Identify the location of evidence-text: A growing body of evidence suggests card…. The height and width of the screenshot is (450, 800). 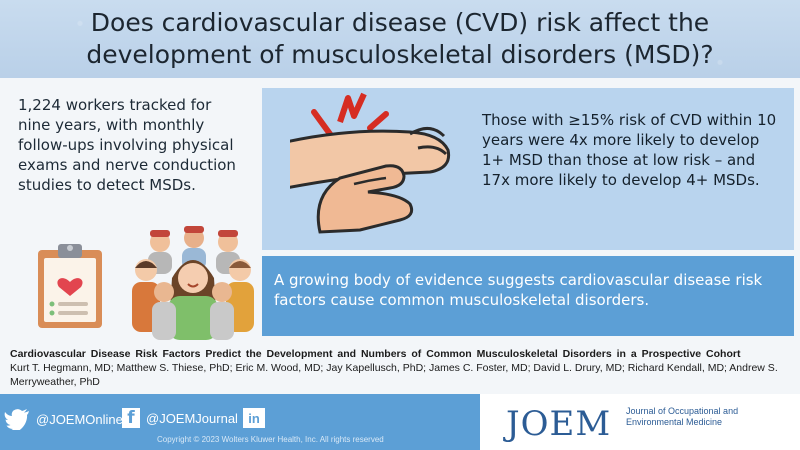
(518, 290).